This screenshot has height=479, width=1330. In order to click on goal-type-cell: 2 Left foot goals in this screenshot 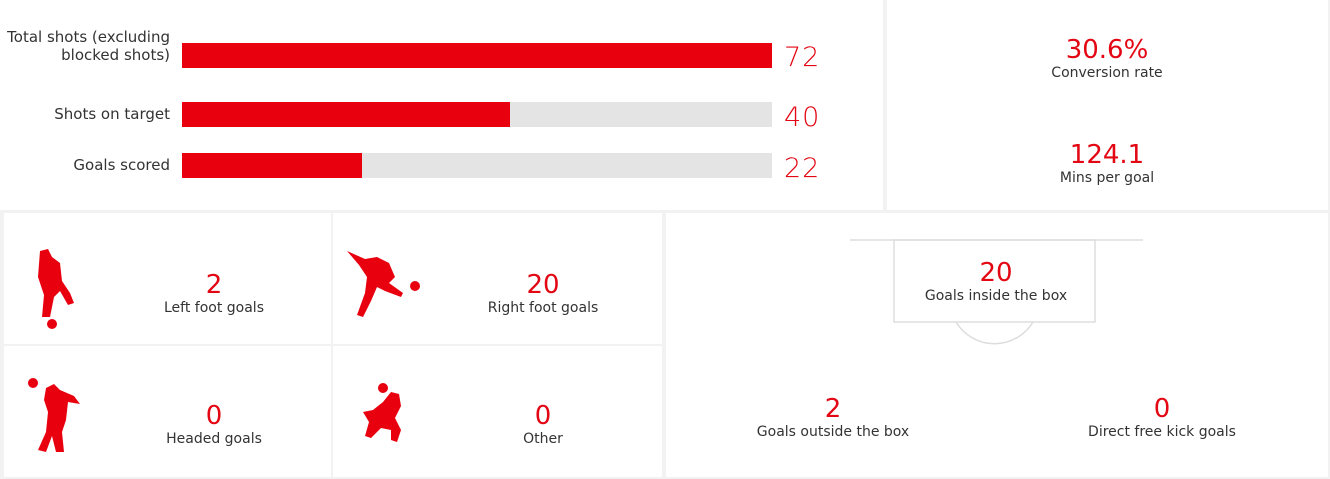, I will do `click(167, 278)`.